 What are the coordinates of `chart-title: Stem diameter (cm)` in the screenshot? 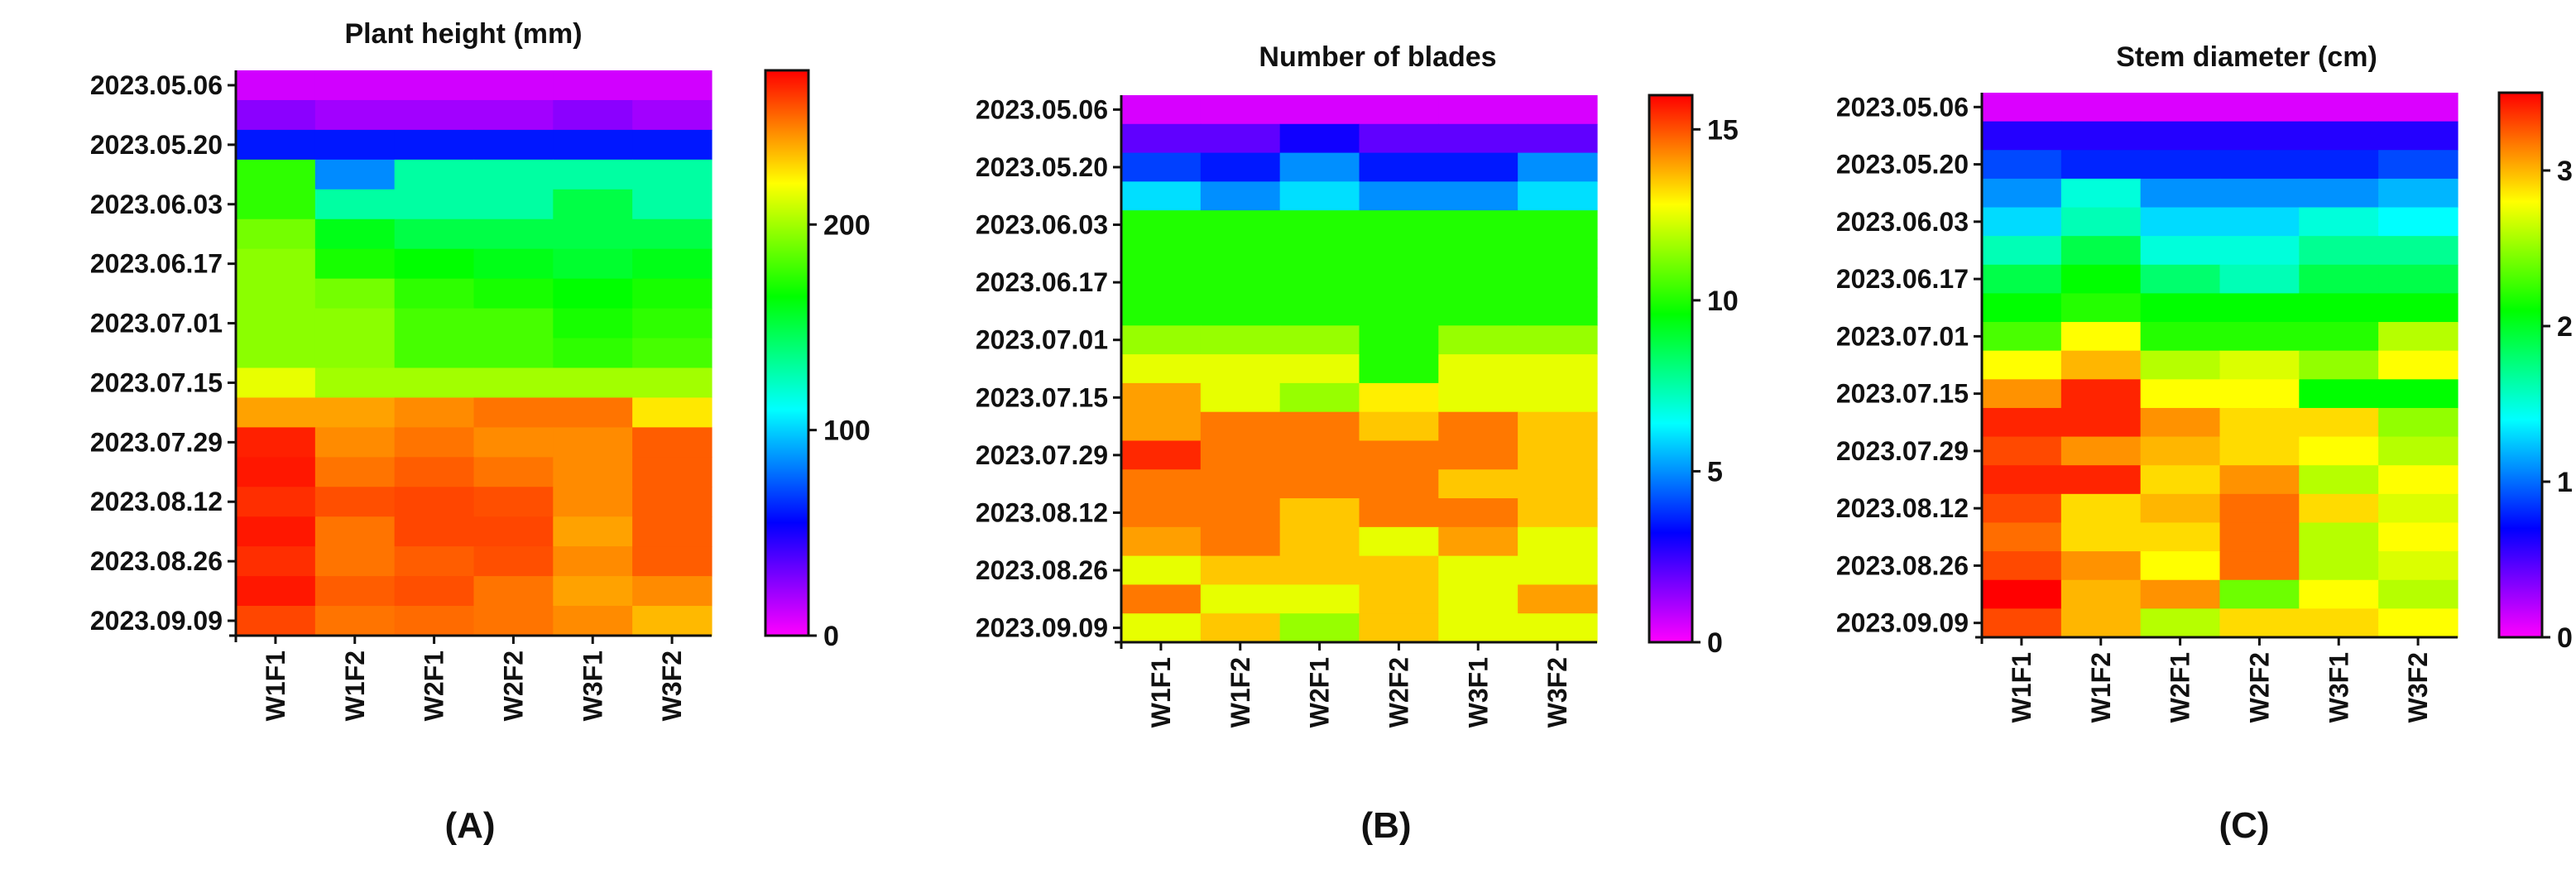 It's located at (2246, 57).